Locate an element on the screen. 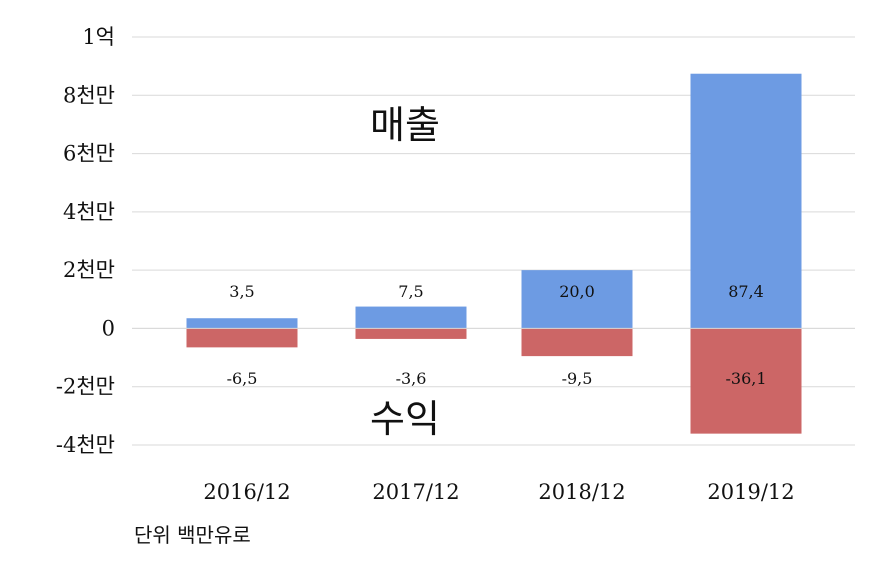  category-label: 2016/12 is located at coordinates (246, 492).